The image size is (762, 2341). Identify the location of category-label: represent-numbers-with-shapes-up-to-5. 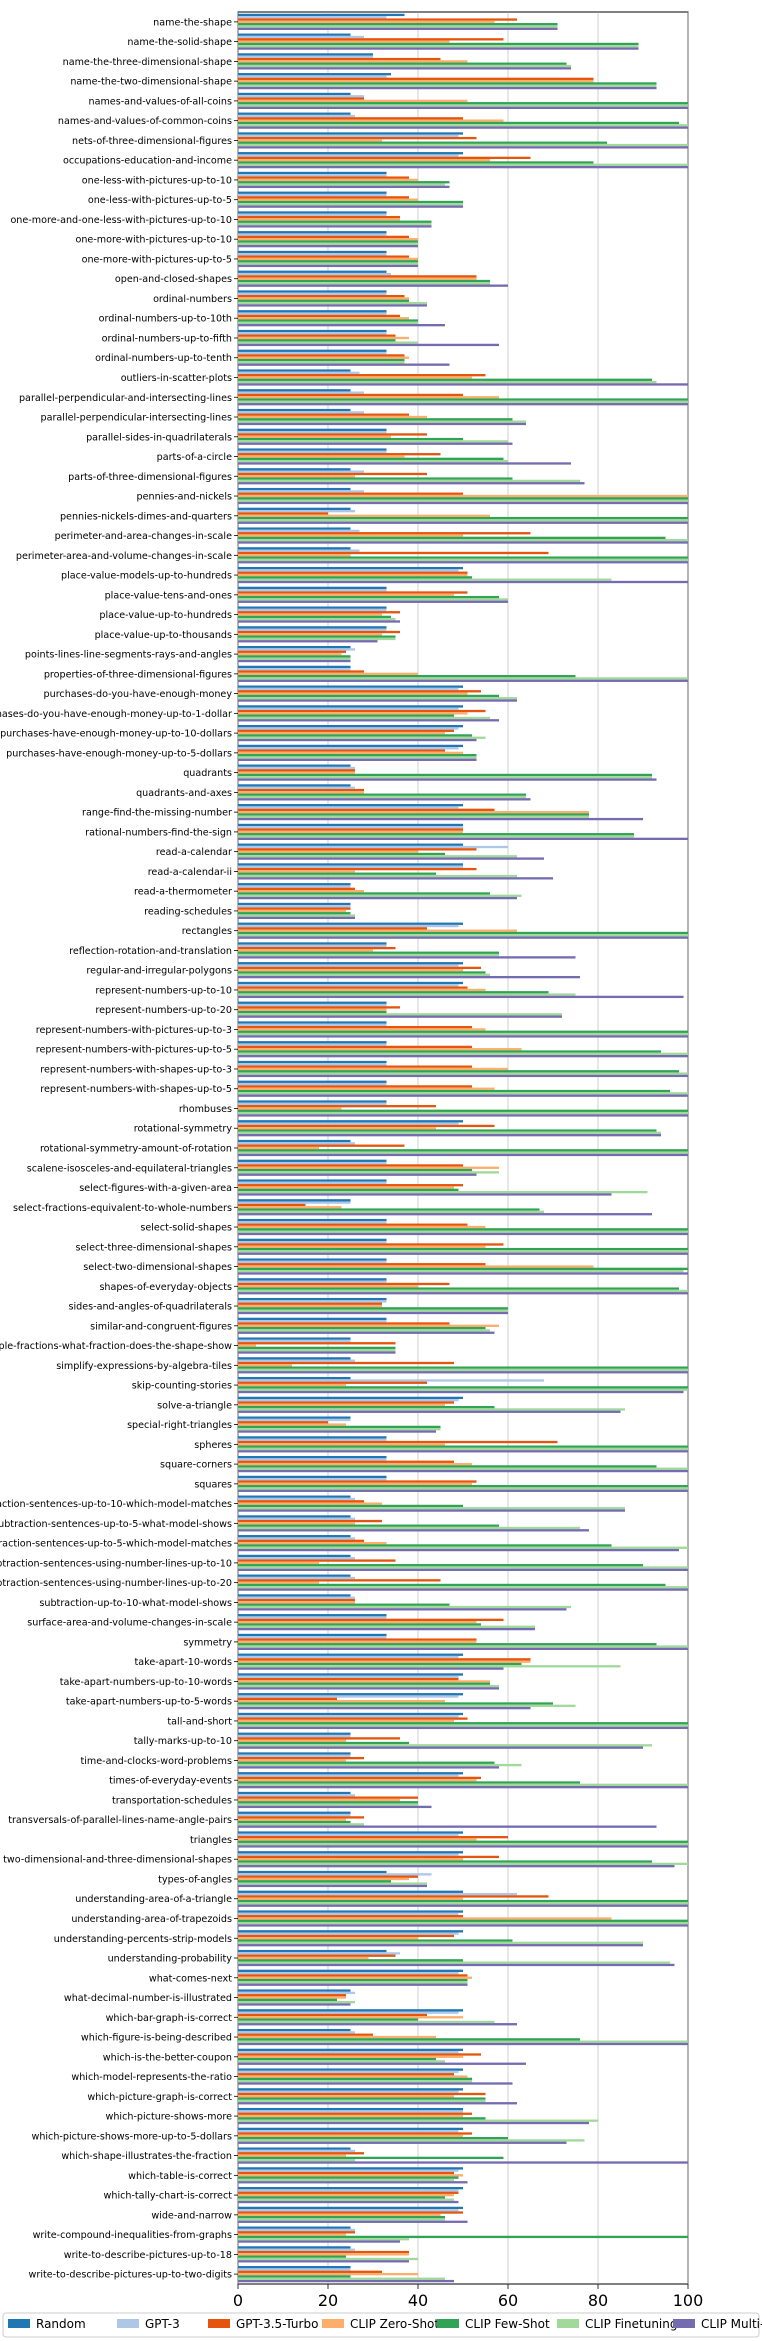
(136, 1089).